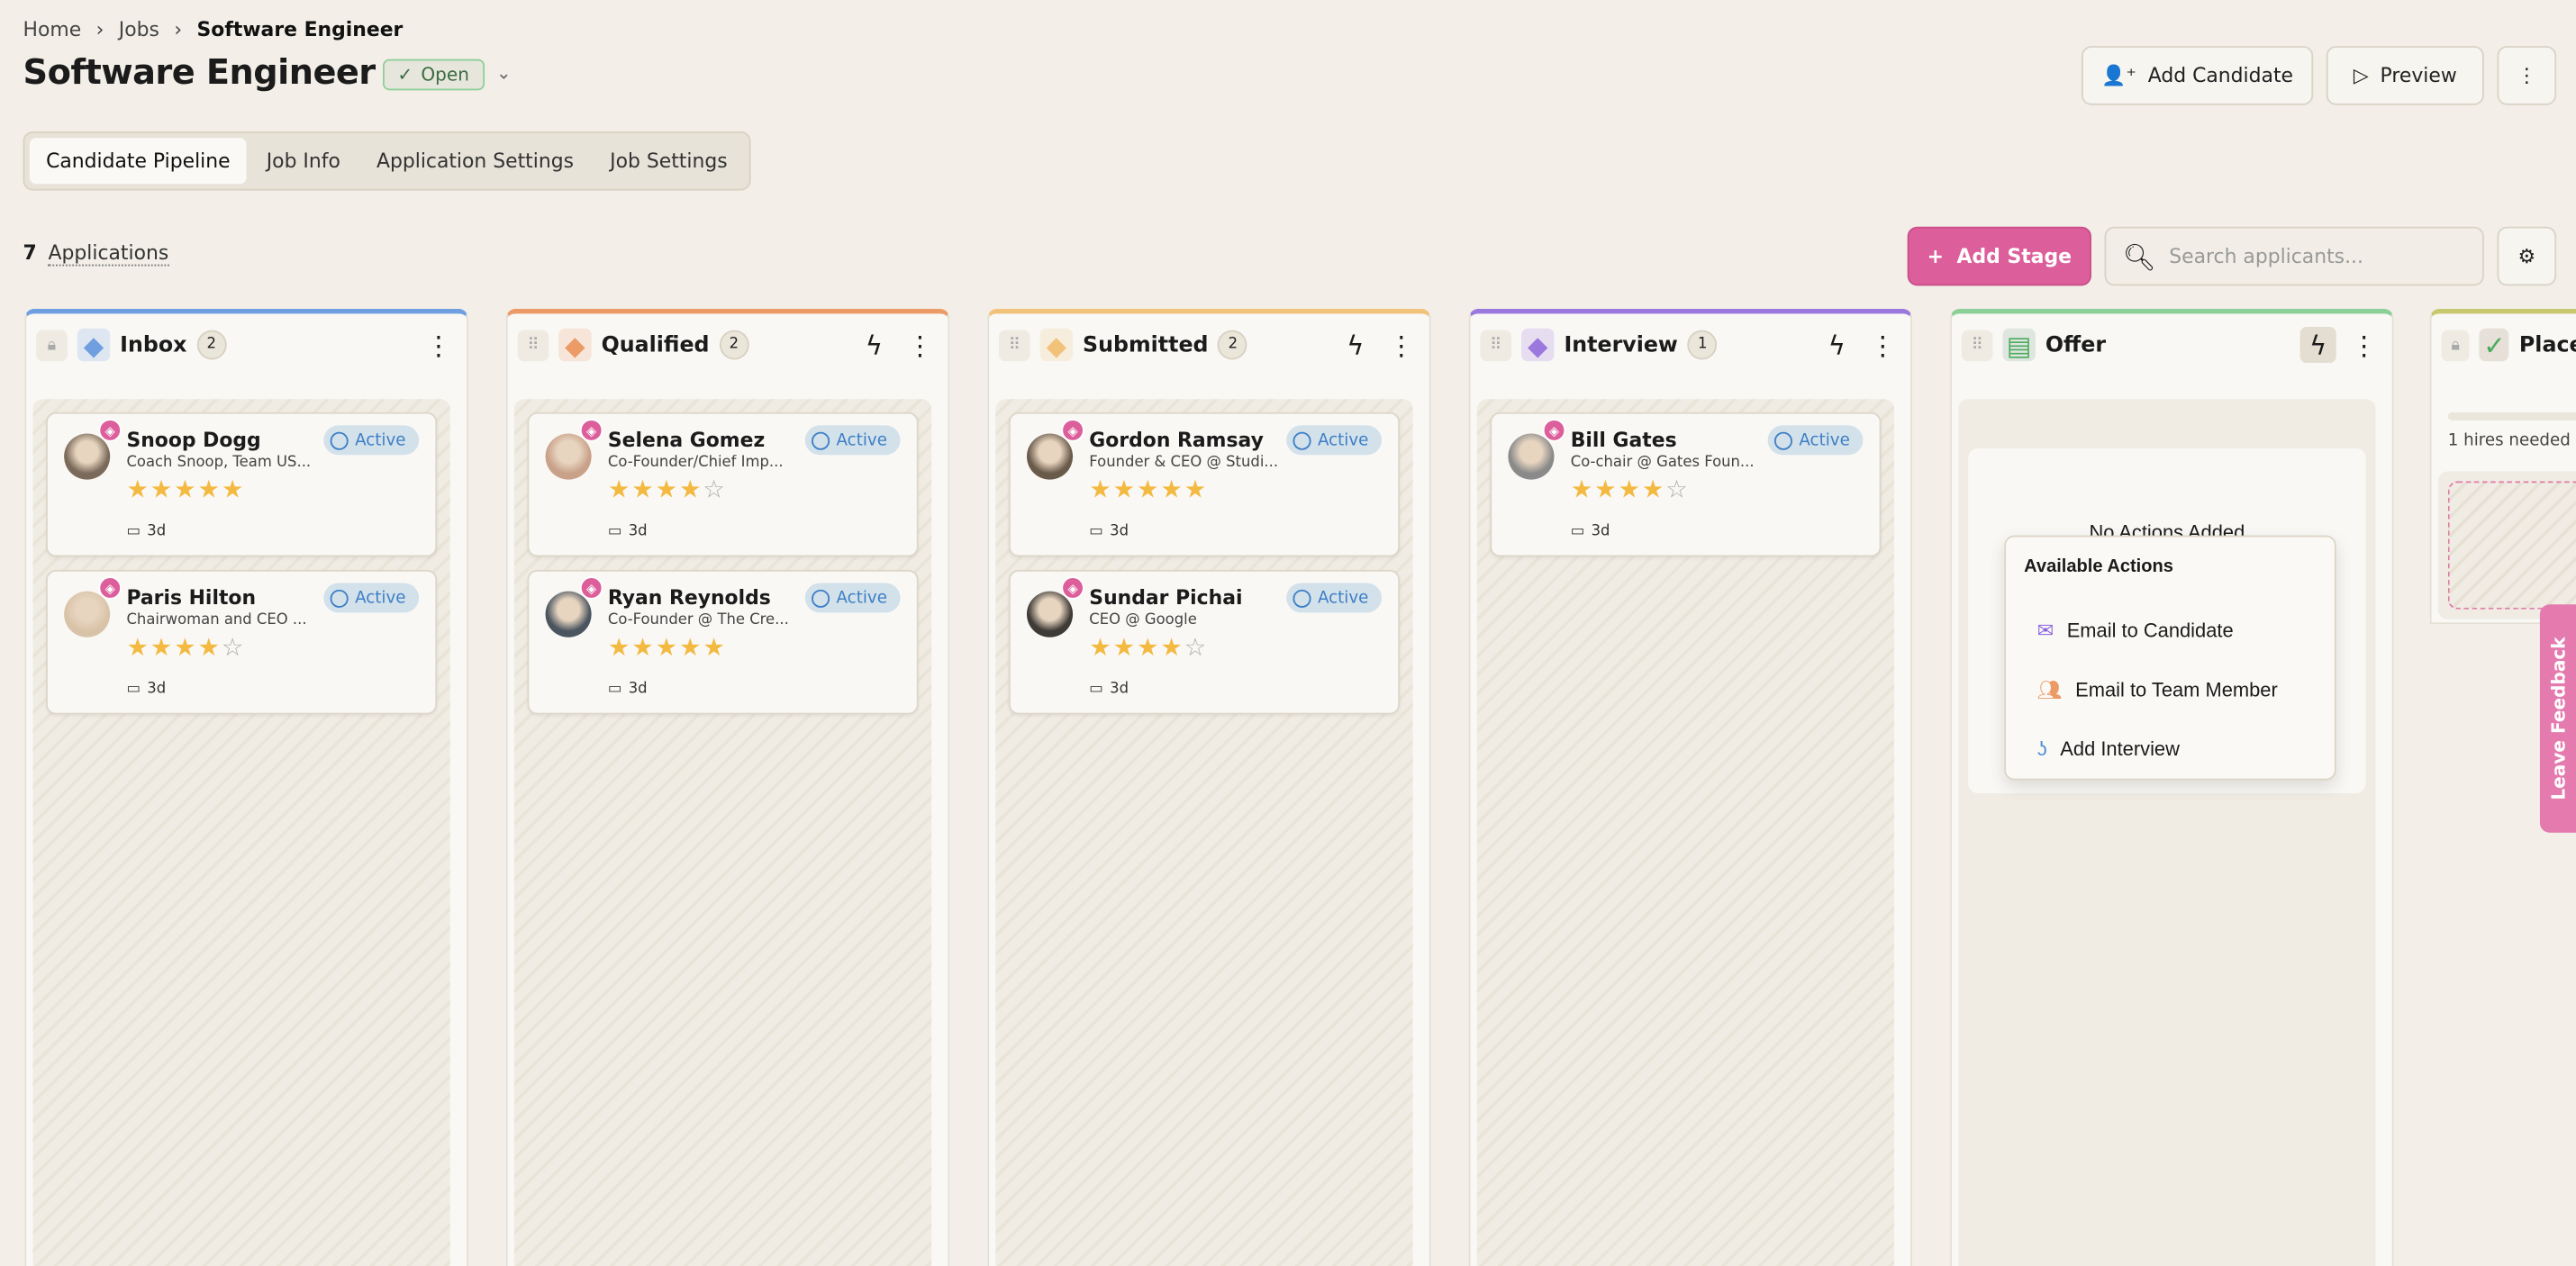 This screenshot has height=1266, width=2576. I want to click on tab-job-info: Job Info, so click(303, 161).